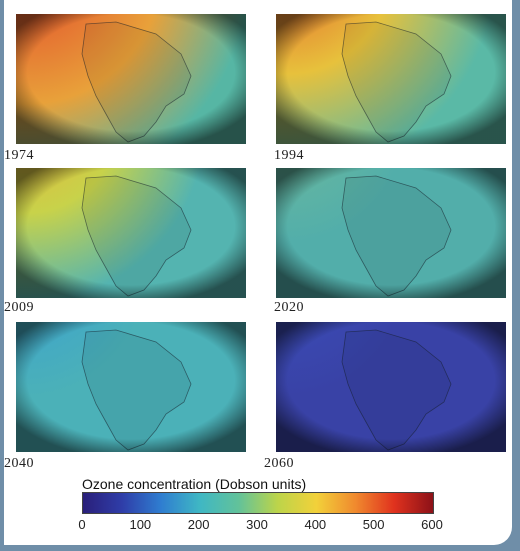 This screenshot has height=551, width=520. I want to click on globe-map-2060, so click(391, 387).